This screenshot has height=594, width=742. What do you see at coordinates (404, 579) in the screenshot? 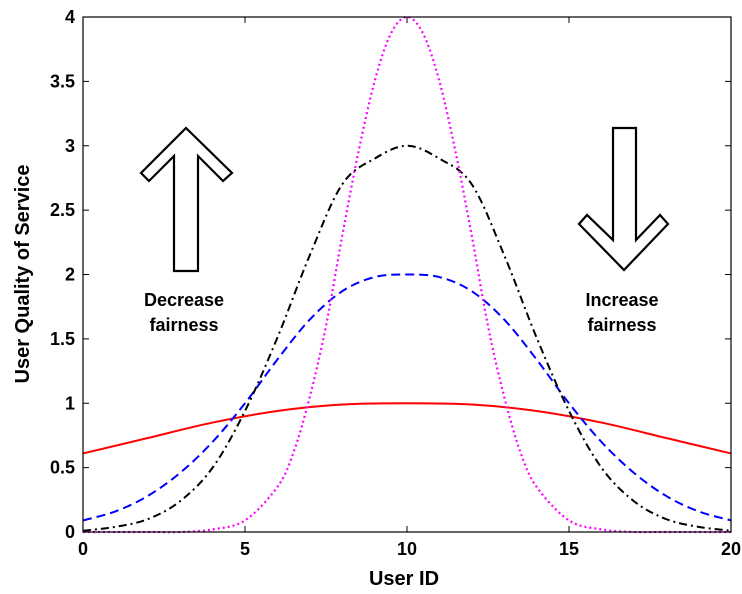
I see `x-axis-label: User ID` at bounding box center [404, 579].